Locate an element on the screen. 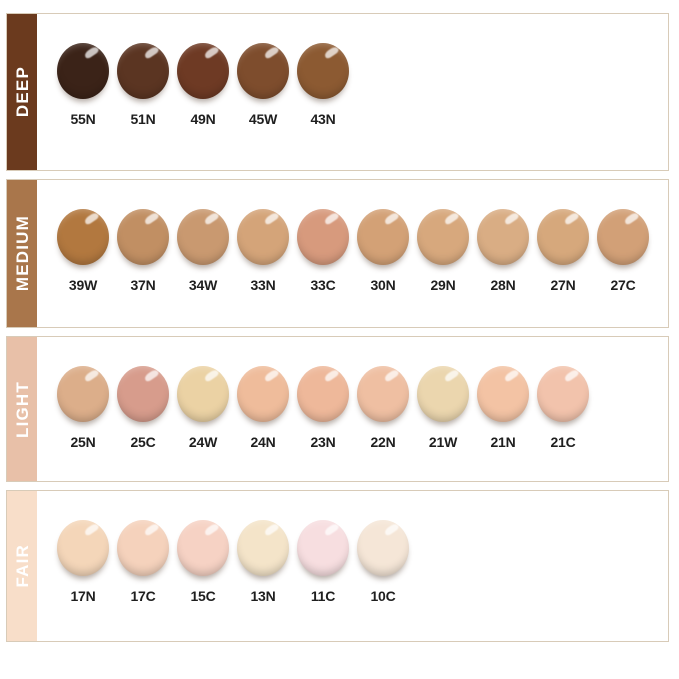 The image size is (679, 679). swatch-cell: 55N is located at coordinates (83, 83).